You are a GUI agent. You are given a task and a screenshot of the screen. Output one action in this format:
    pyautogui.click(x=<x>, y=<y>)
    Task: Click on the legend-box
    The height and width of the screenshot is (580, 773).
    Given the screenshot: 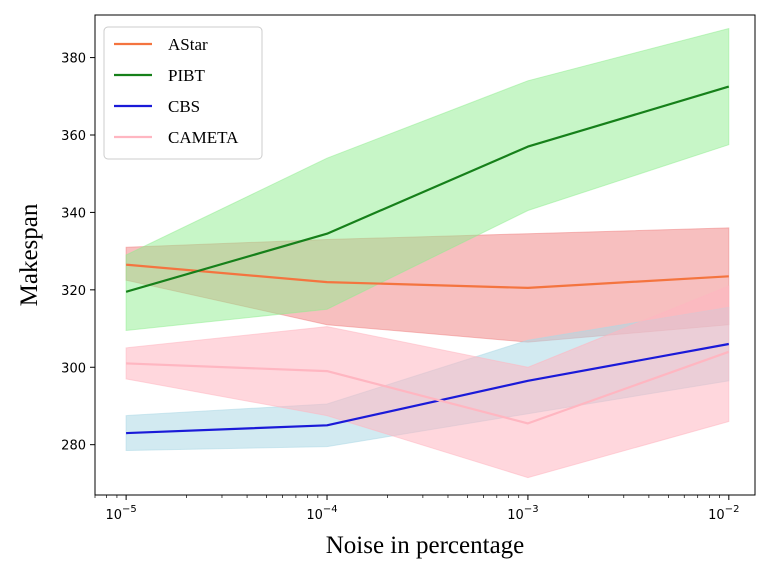 What is the action you would take?
    pyautogui.click(x=183, y=93)
    